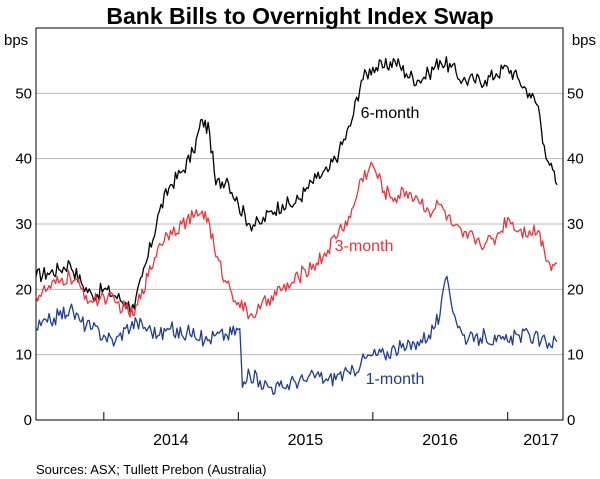 This screenshot has width=600, height=479. I want to click on y-tick-label-right: 20, so click(575, 289).